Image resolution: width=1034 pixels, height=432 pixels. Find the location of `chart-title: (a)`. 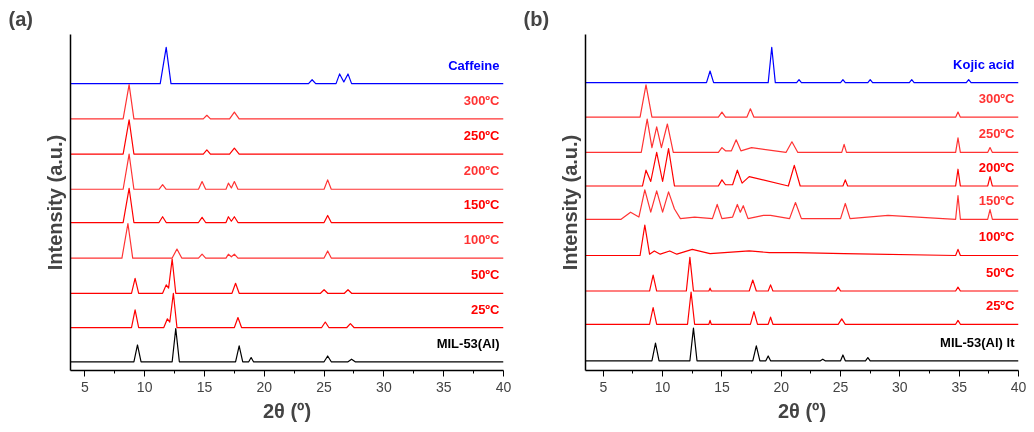

chart-title: (a) is located at coordinates (20, 18).